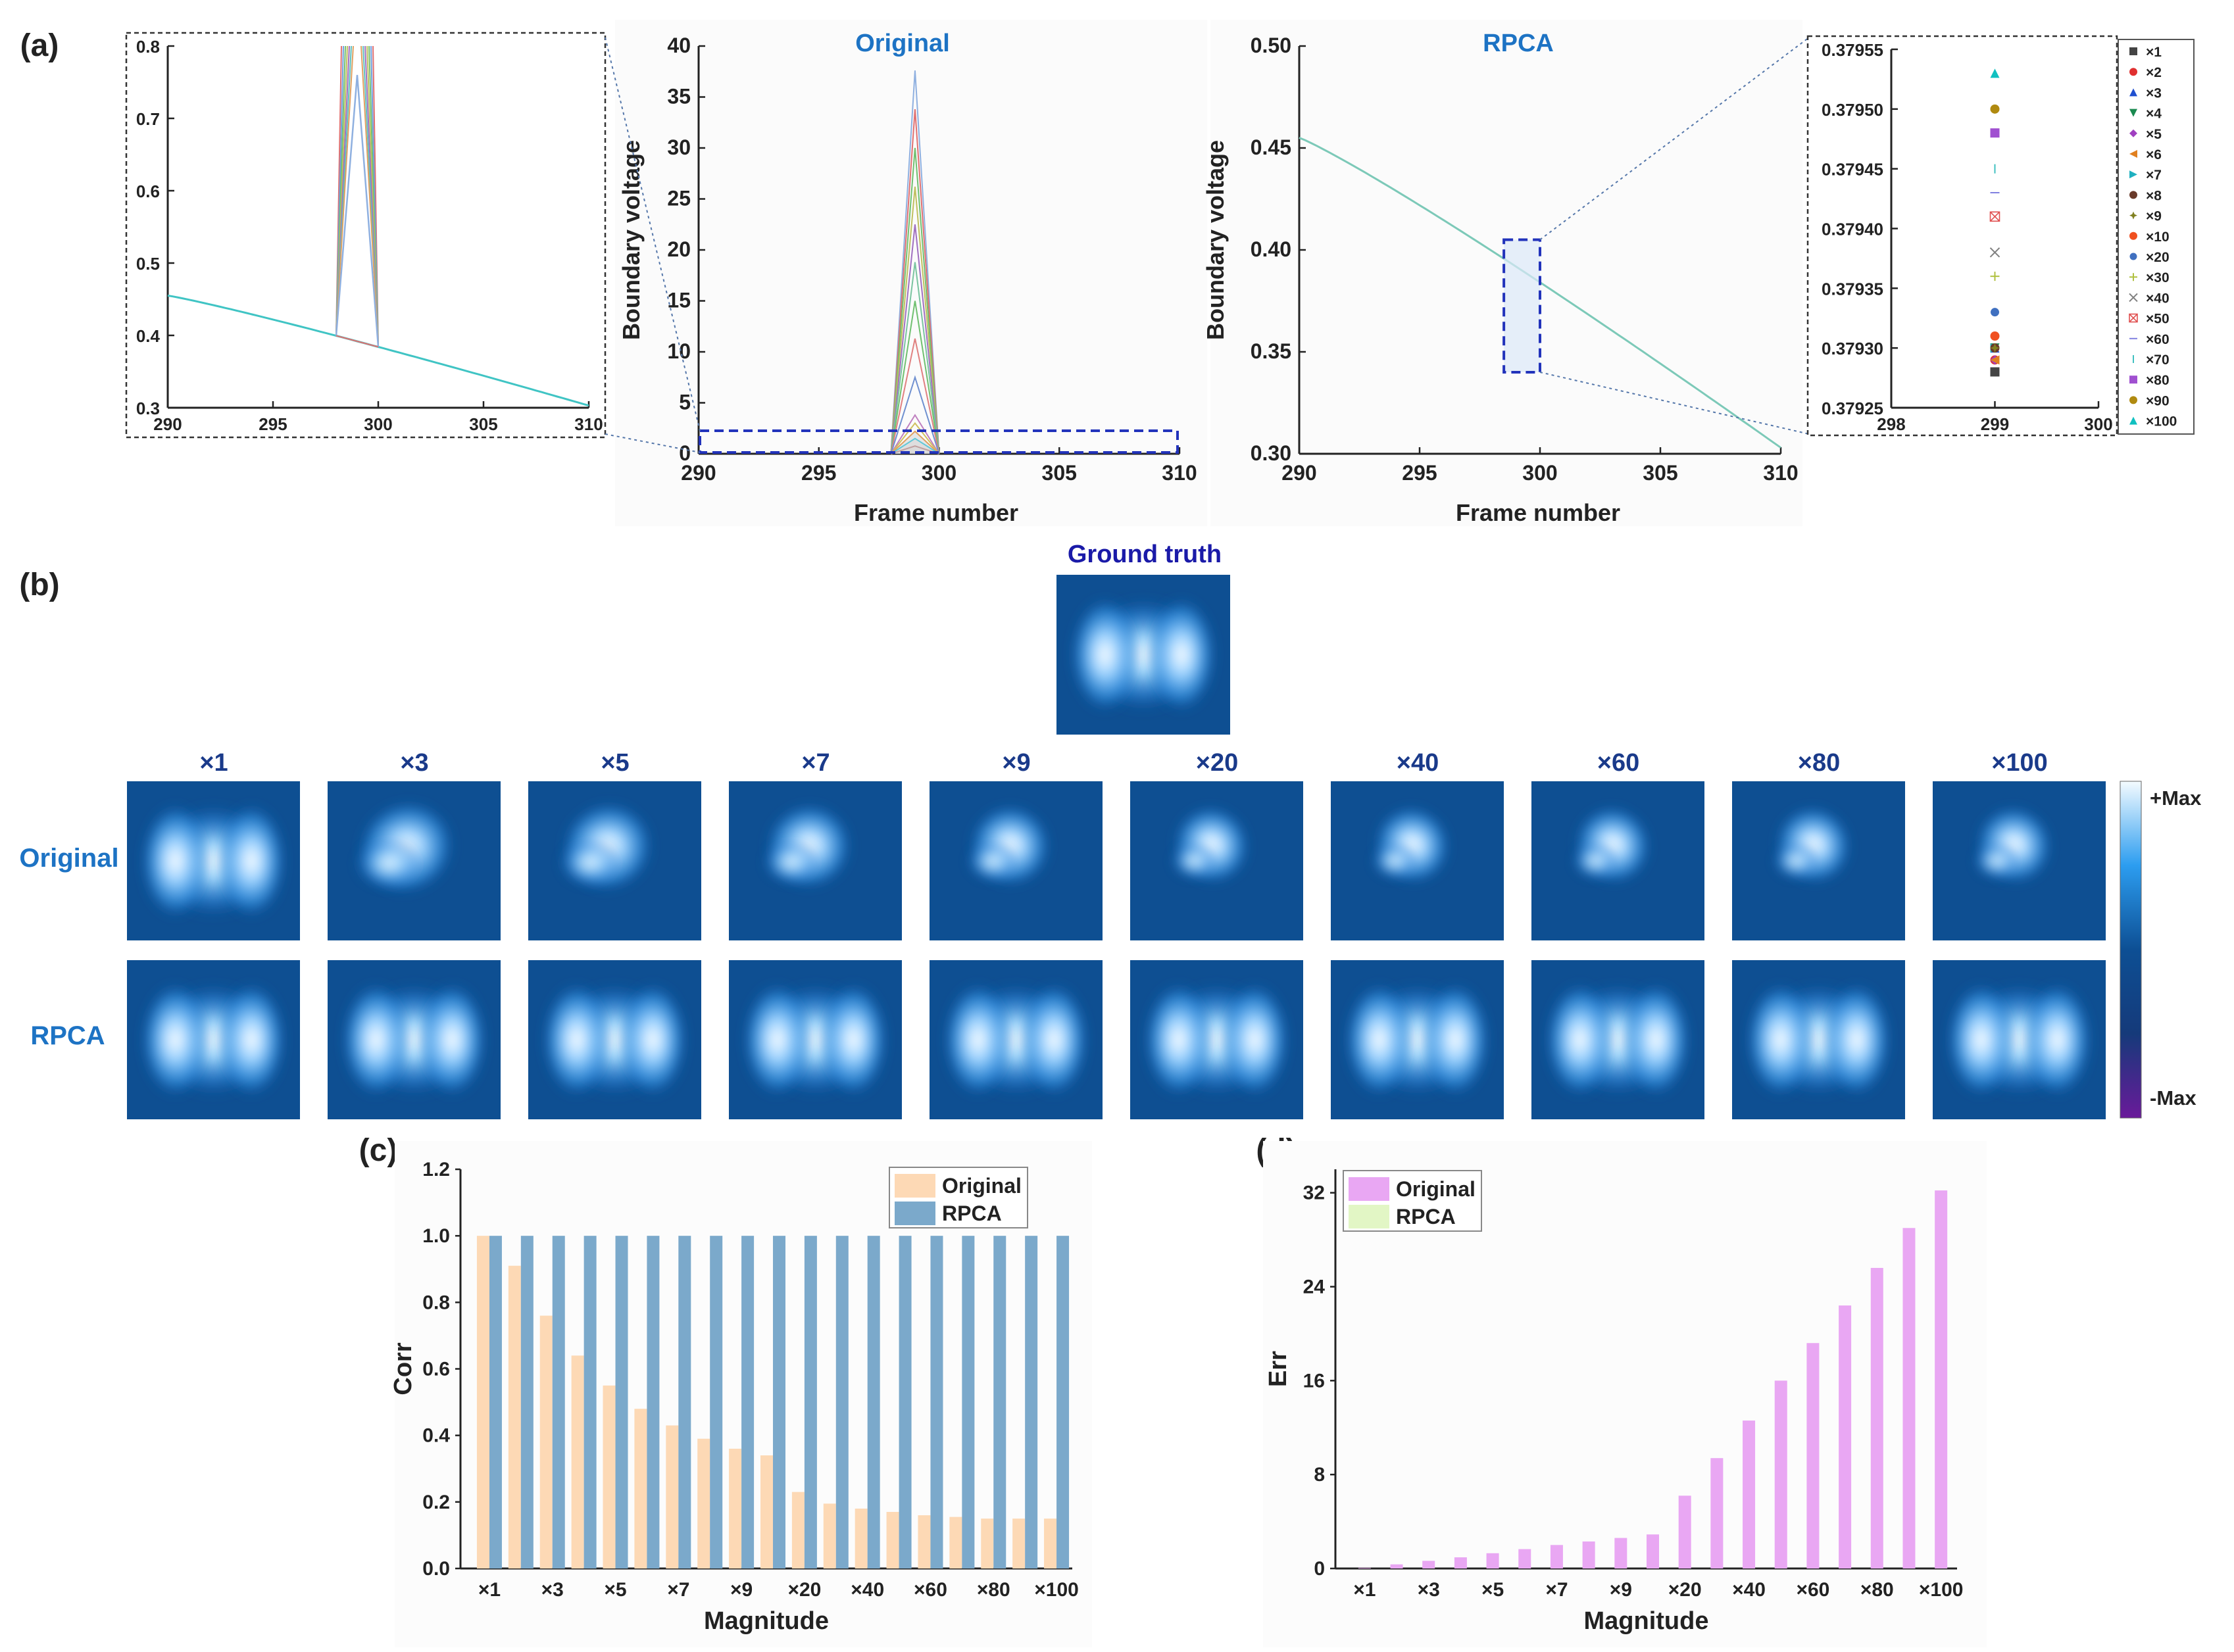 This screenshot has height=1652, width=2234. What do you see at coordinates (2176, 799) in the screenshot?
I see `colorbar-max-label: +Max` at bounding box center [2176, 799].